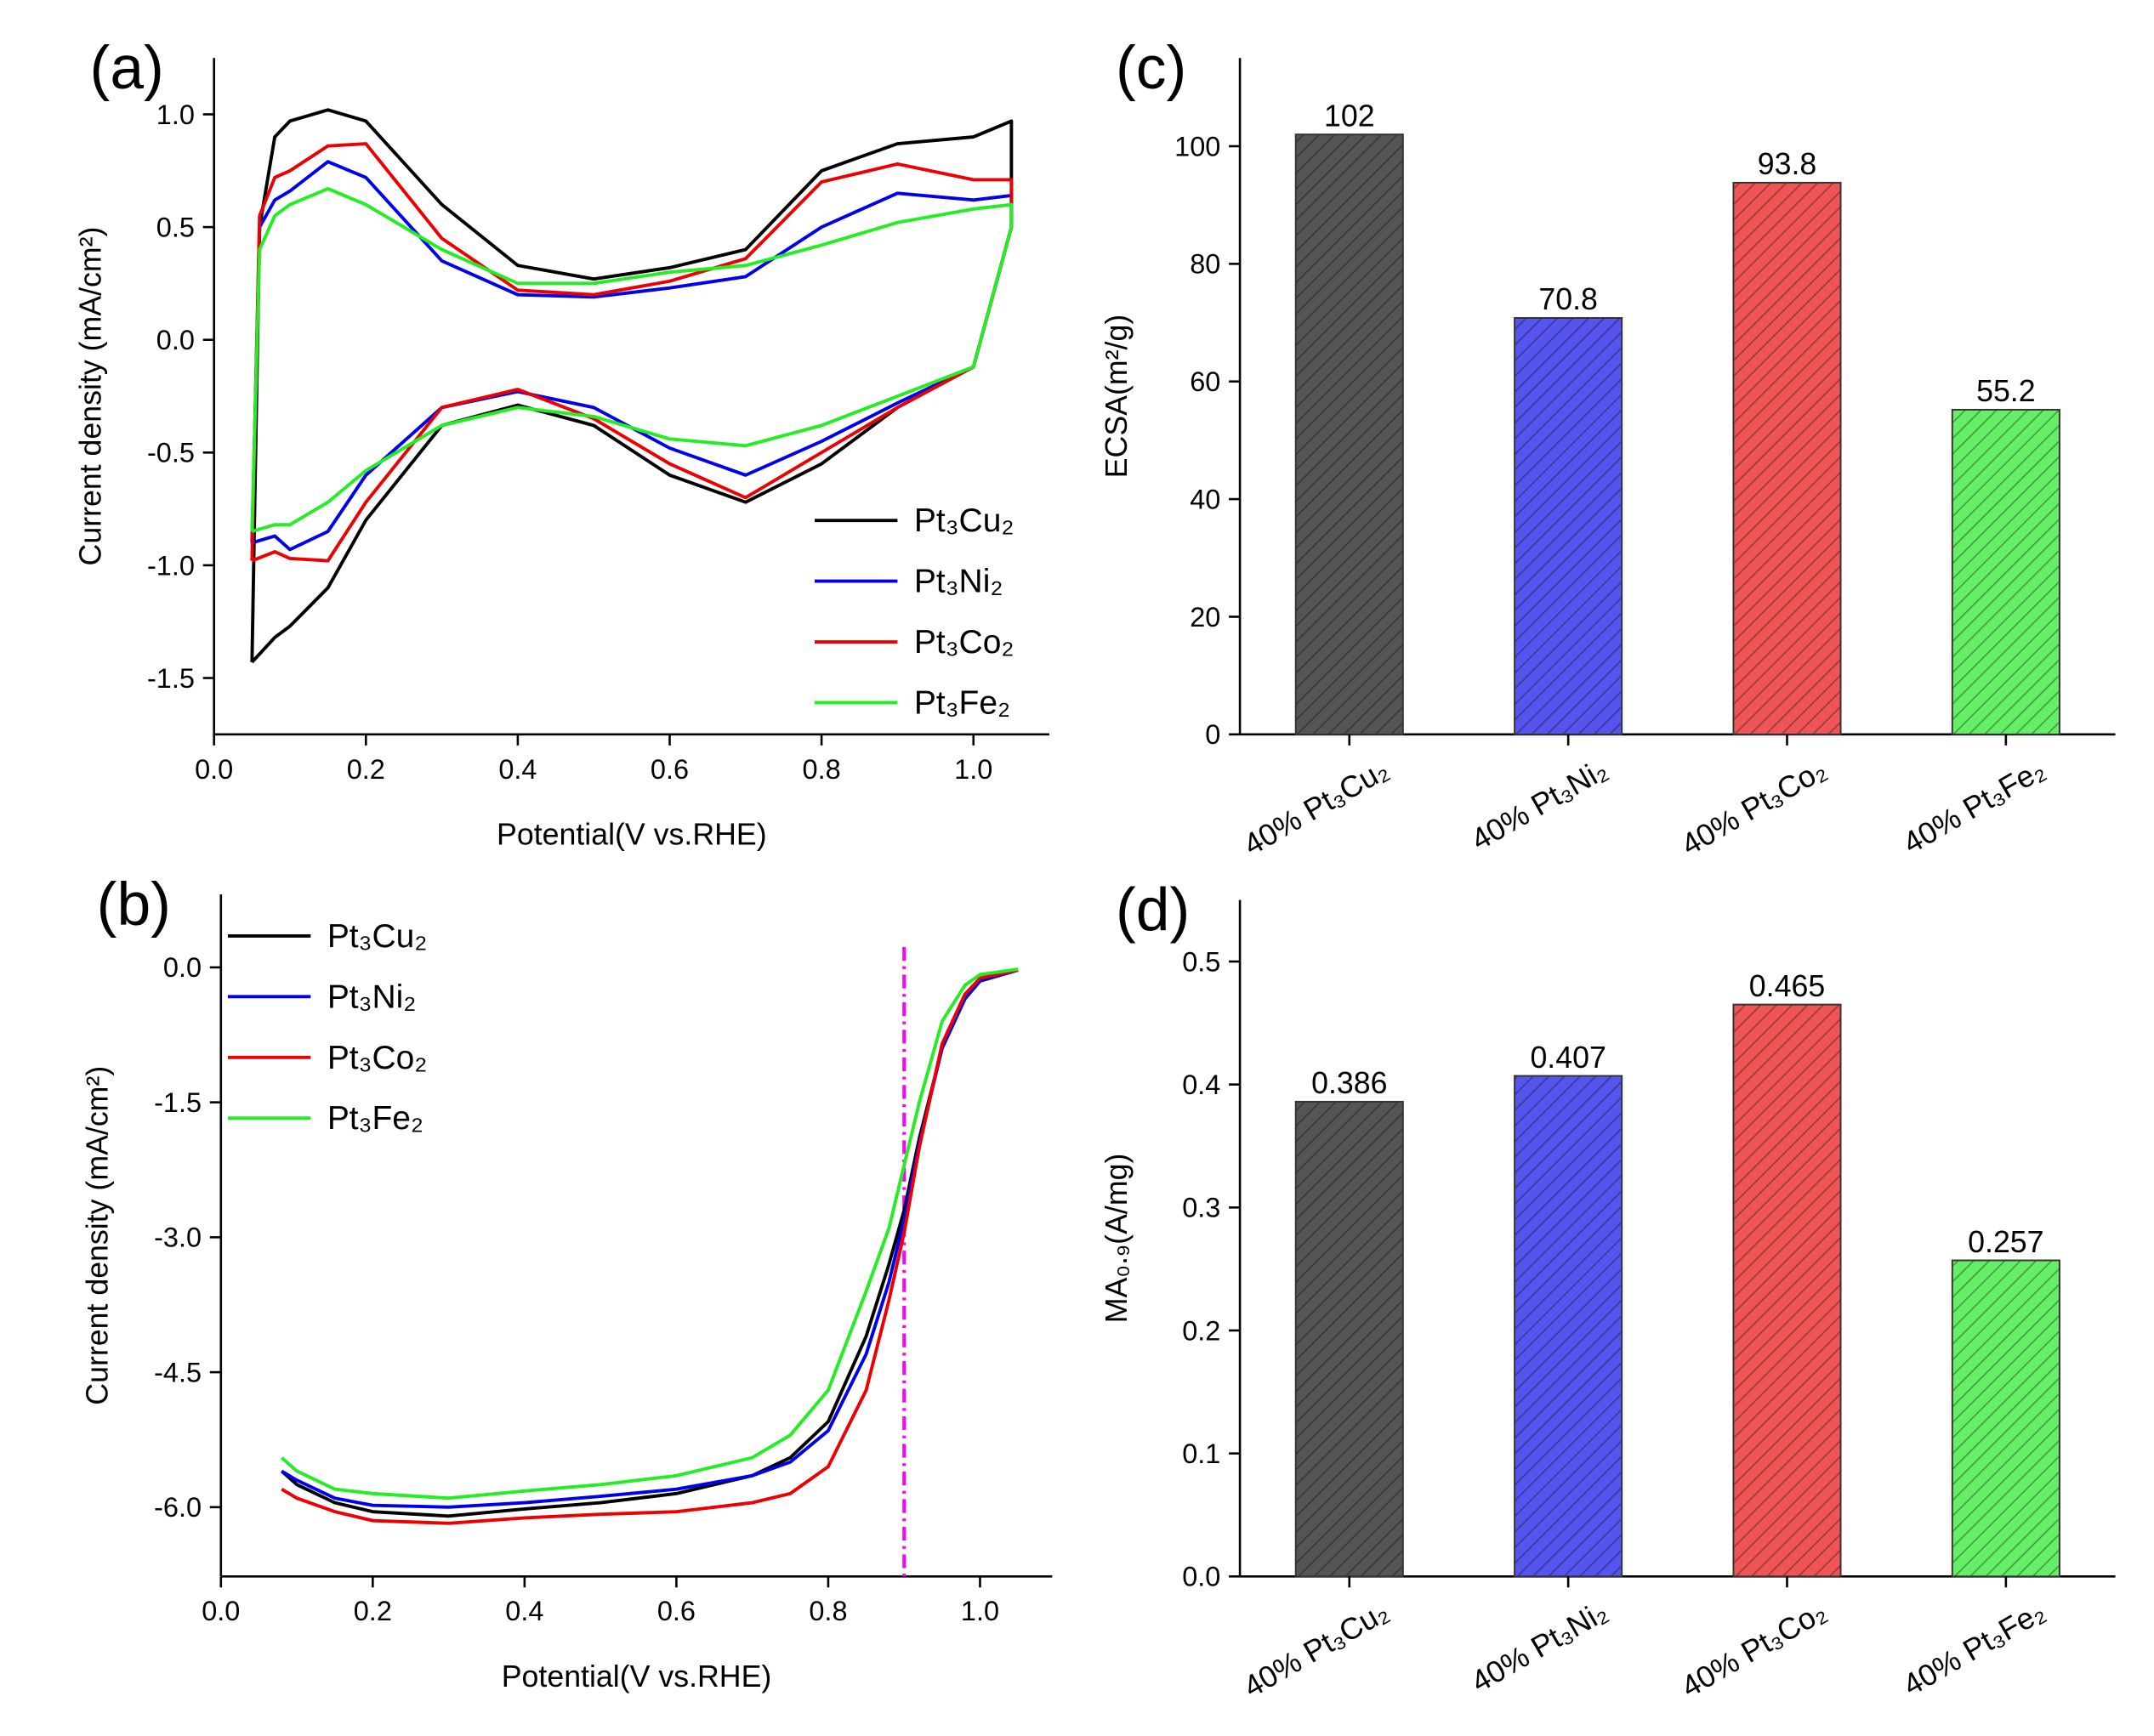 The width and height of the screenshot is (2154, 1736). What do you see at coordinates (178, 1508) in the screenshot?
I see `y-tick-label: -6.0` at bounding box center [178, 1508].